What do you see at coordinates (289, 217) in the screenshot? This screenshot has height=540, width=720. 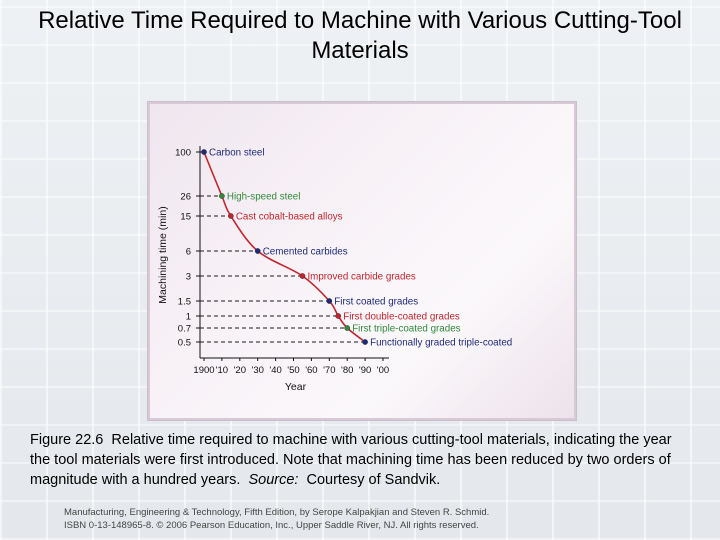 I see `data-point-label: Cast cobalt-based alloys` at bounding box center [289, 217].